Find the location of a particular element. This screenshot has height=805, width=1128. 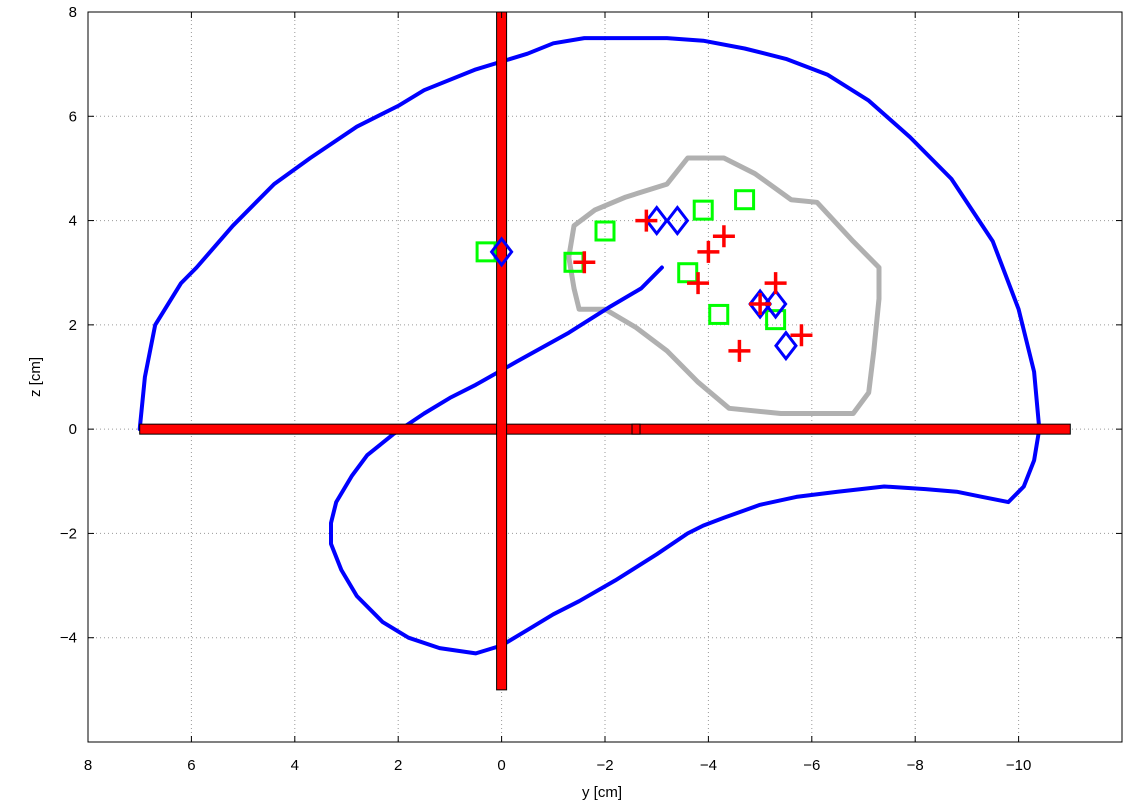

x-tick-label: 0 is located at coordinates (501, 765).